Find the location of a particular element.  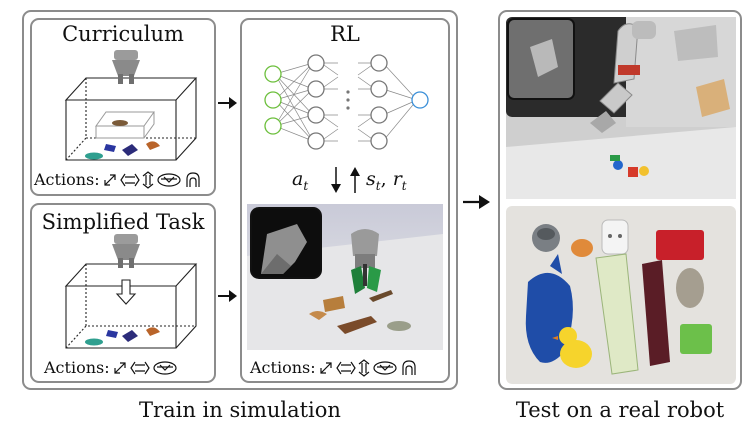

objects-photo is located at coordinates (621, 295).